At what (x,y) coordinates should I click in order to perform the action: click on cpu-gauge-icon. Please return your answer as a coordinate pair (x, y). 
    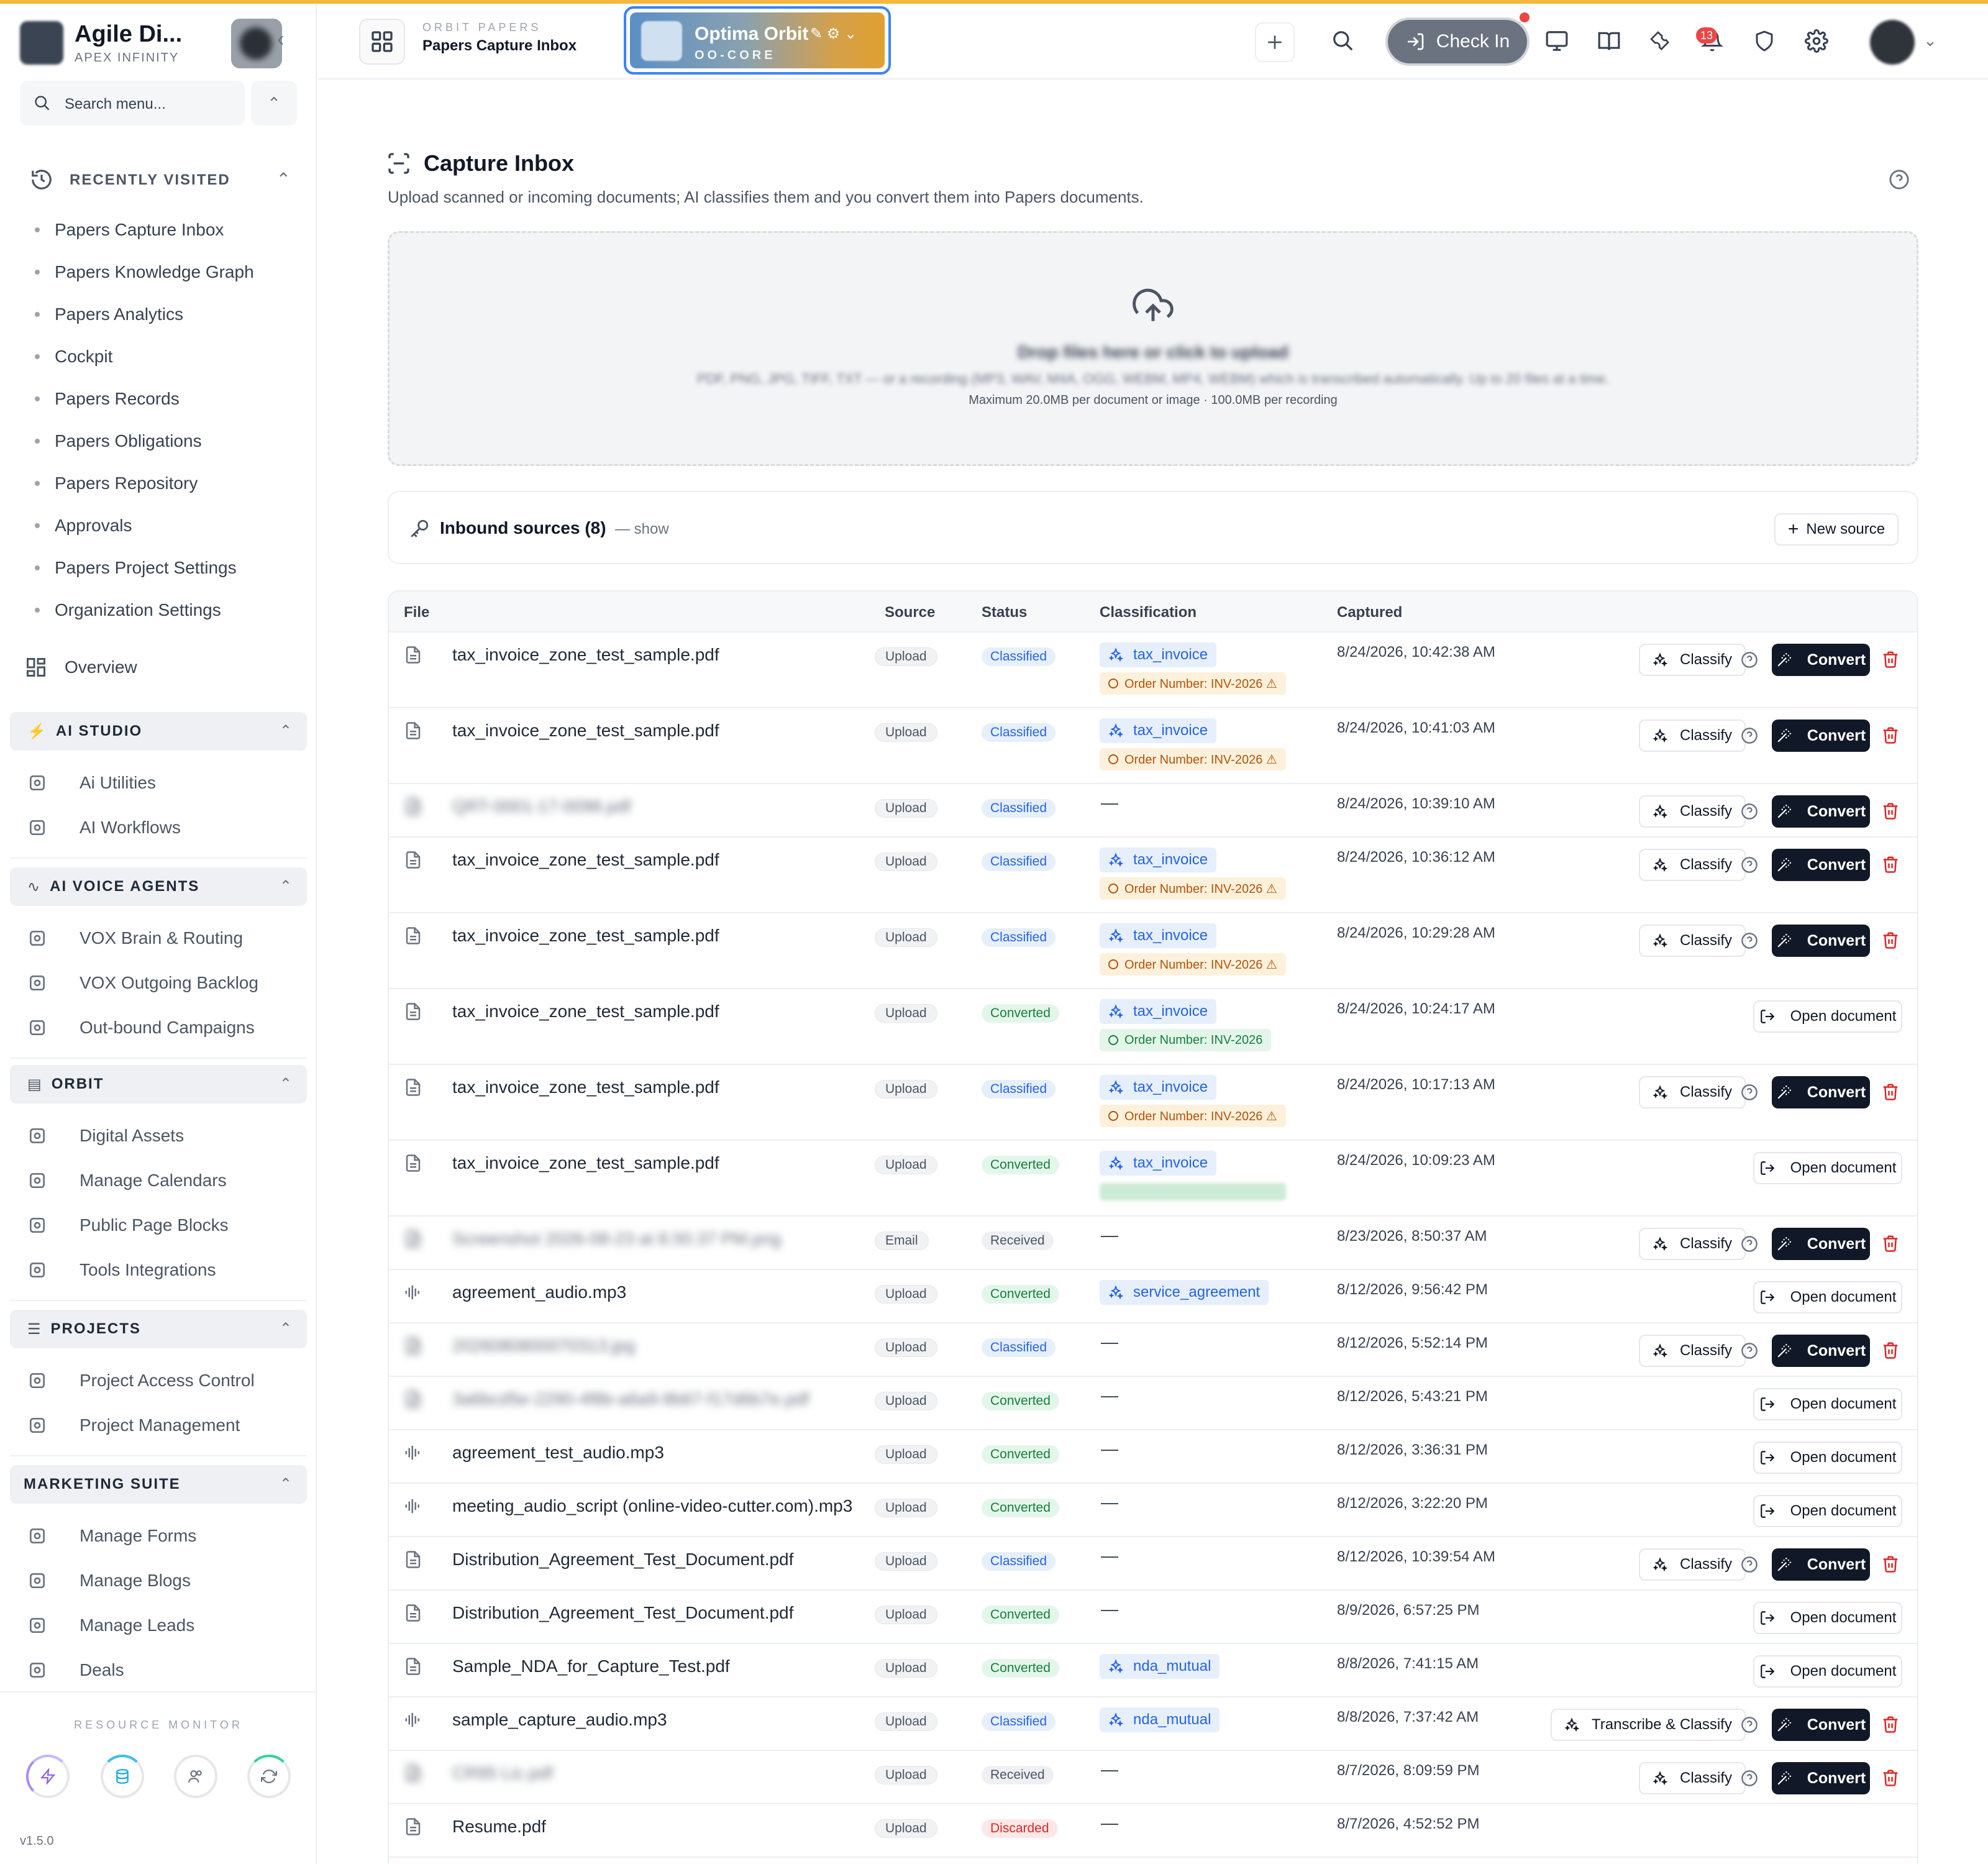
    Looking at the image, I should click on (48, 1776).